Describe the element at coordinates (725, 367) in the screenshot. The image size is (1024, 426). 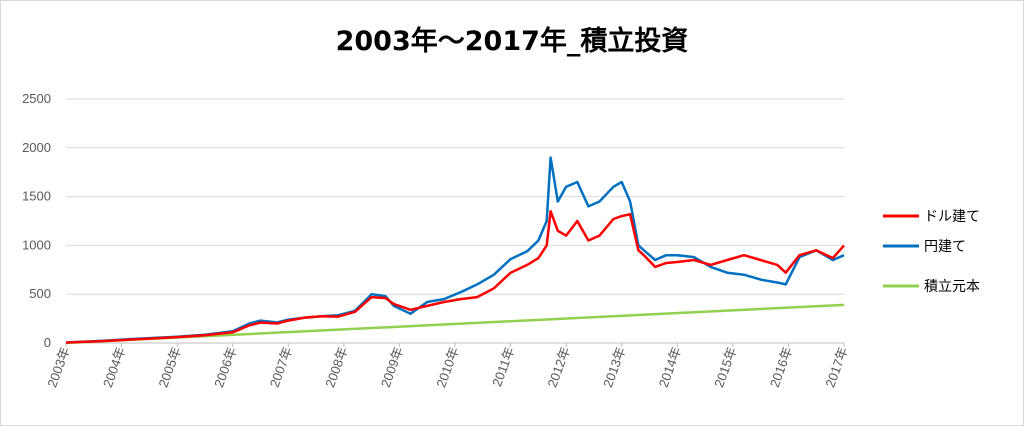
I see `x-tick-label: 2015年` at that location.